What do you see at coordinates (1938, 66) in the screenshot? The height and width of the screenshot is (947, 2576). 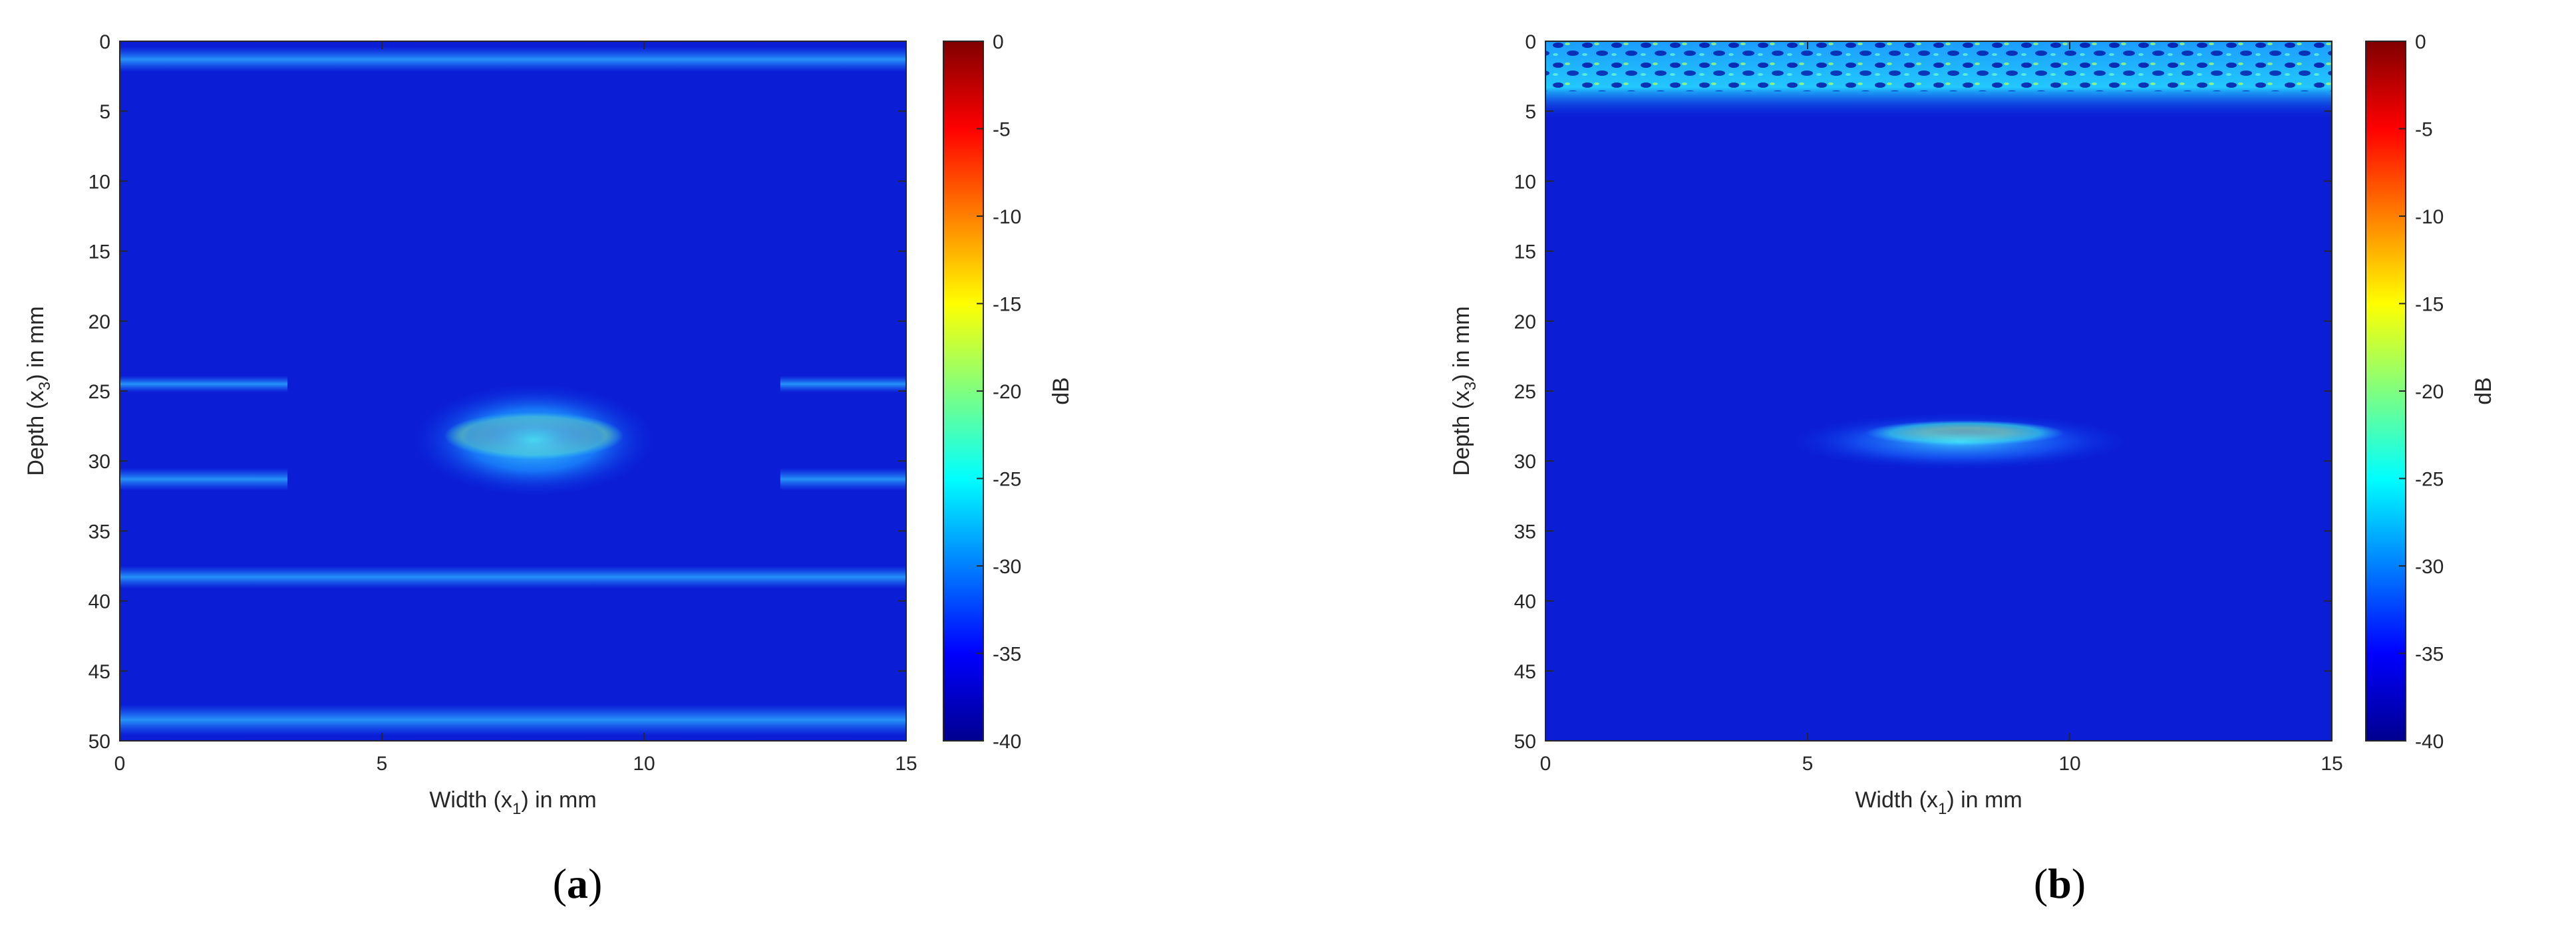 I see `surface-speckle` at bounding box center [1938, 66].